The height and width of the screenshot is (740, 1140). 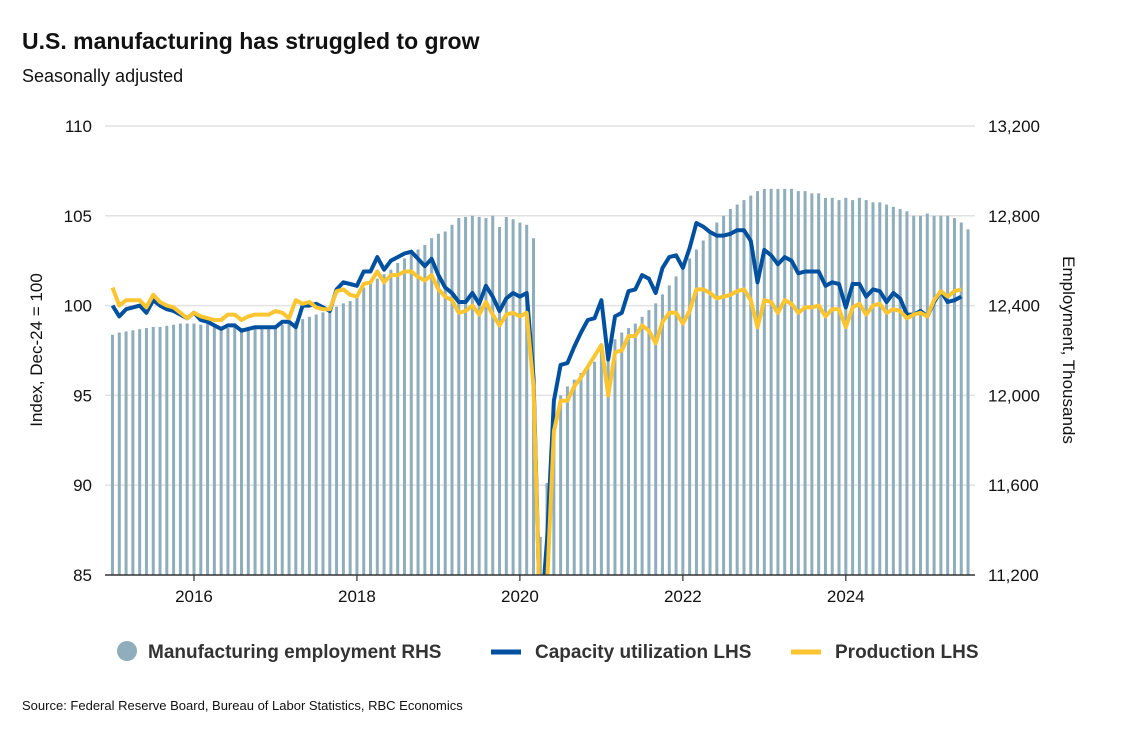 I want to click on chart-subtitle: Seasonally adjusted, so click(x=103, y=76).